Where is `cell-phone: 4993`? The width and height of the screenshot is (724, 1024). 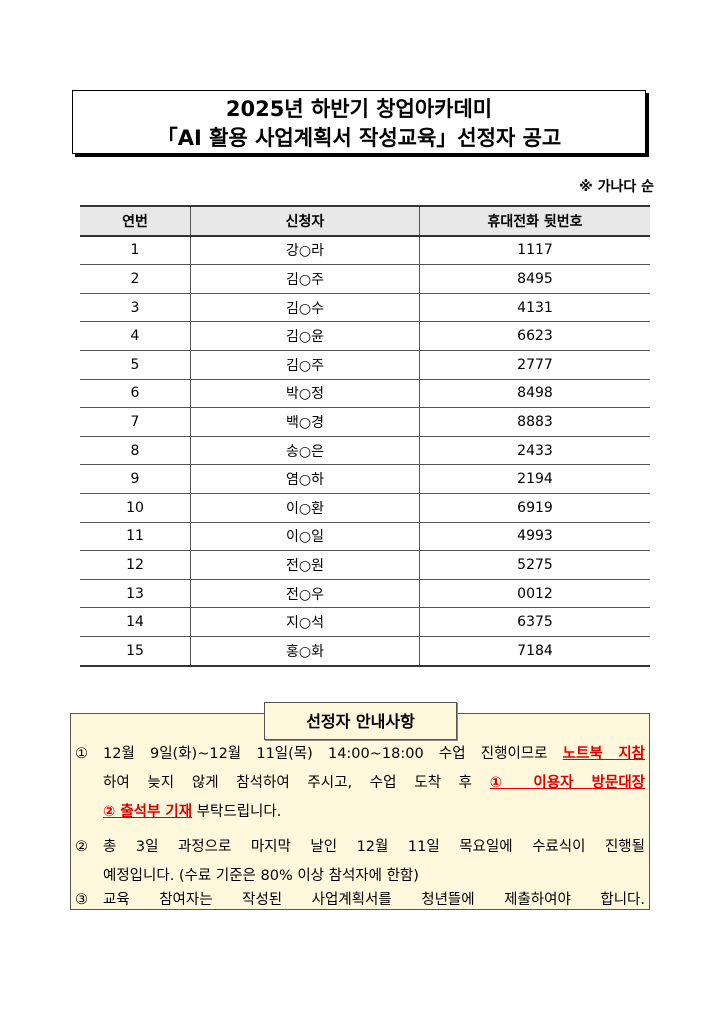
cell-phone: 4993 is located at coordinates (534, 536).